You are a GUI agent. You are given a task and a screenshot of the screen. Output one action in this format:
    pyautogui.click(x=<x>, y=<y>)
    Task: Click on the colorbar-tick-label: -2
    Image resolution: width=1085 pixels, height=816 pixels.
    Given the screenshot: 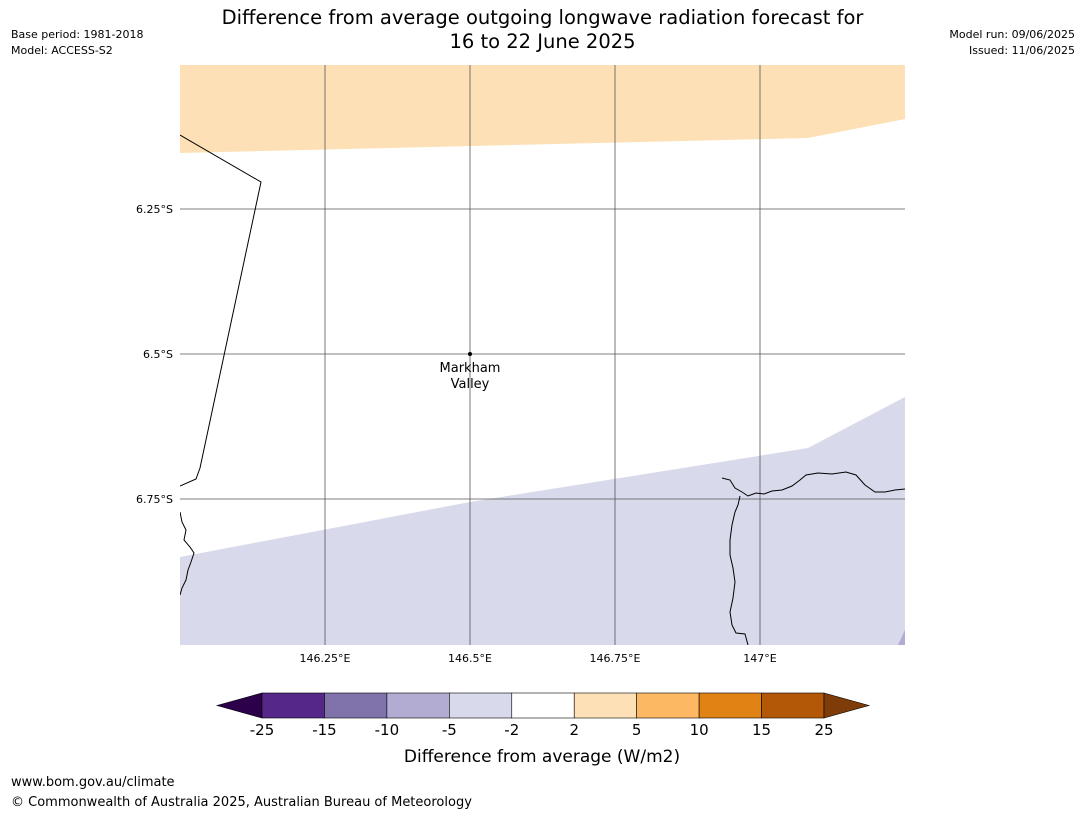 What is the action you would take?
    pyautogui.click(x=511, y=730)
    